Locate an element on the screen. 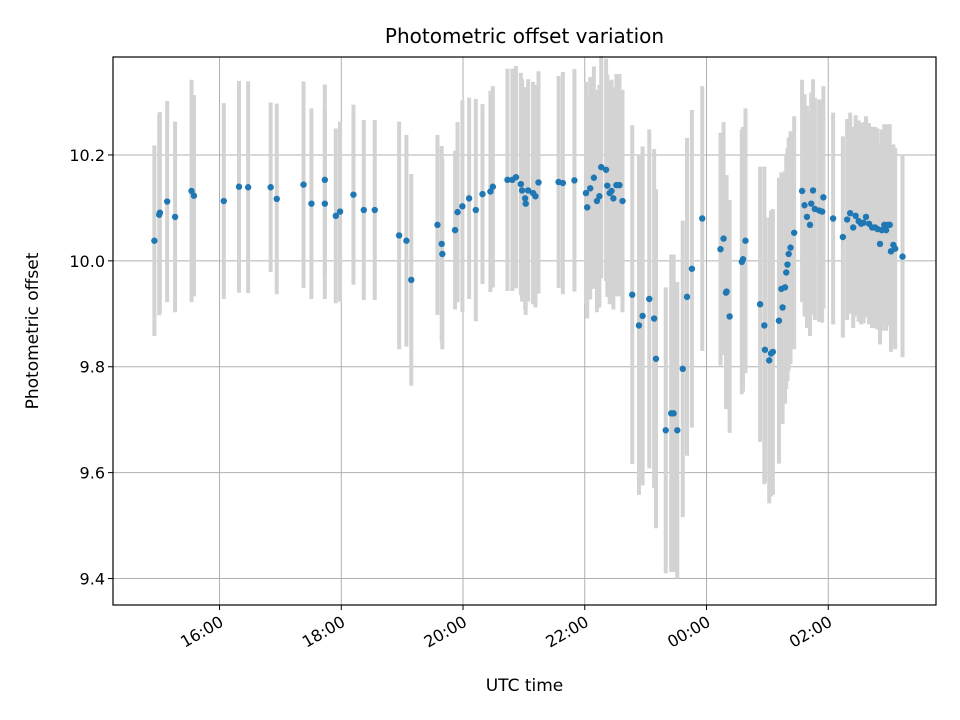 The width and height of the screenshot is (960, 720). y-tick-label: 9.4 is located at coordinates (92, 579).